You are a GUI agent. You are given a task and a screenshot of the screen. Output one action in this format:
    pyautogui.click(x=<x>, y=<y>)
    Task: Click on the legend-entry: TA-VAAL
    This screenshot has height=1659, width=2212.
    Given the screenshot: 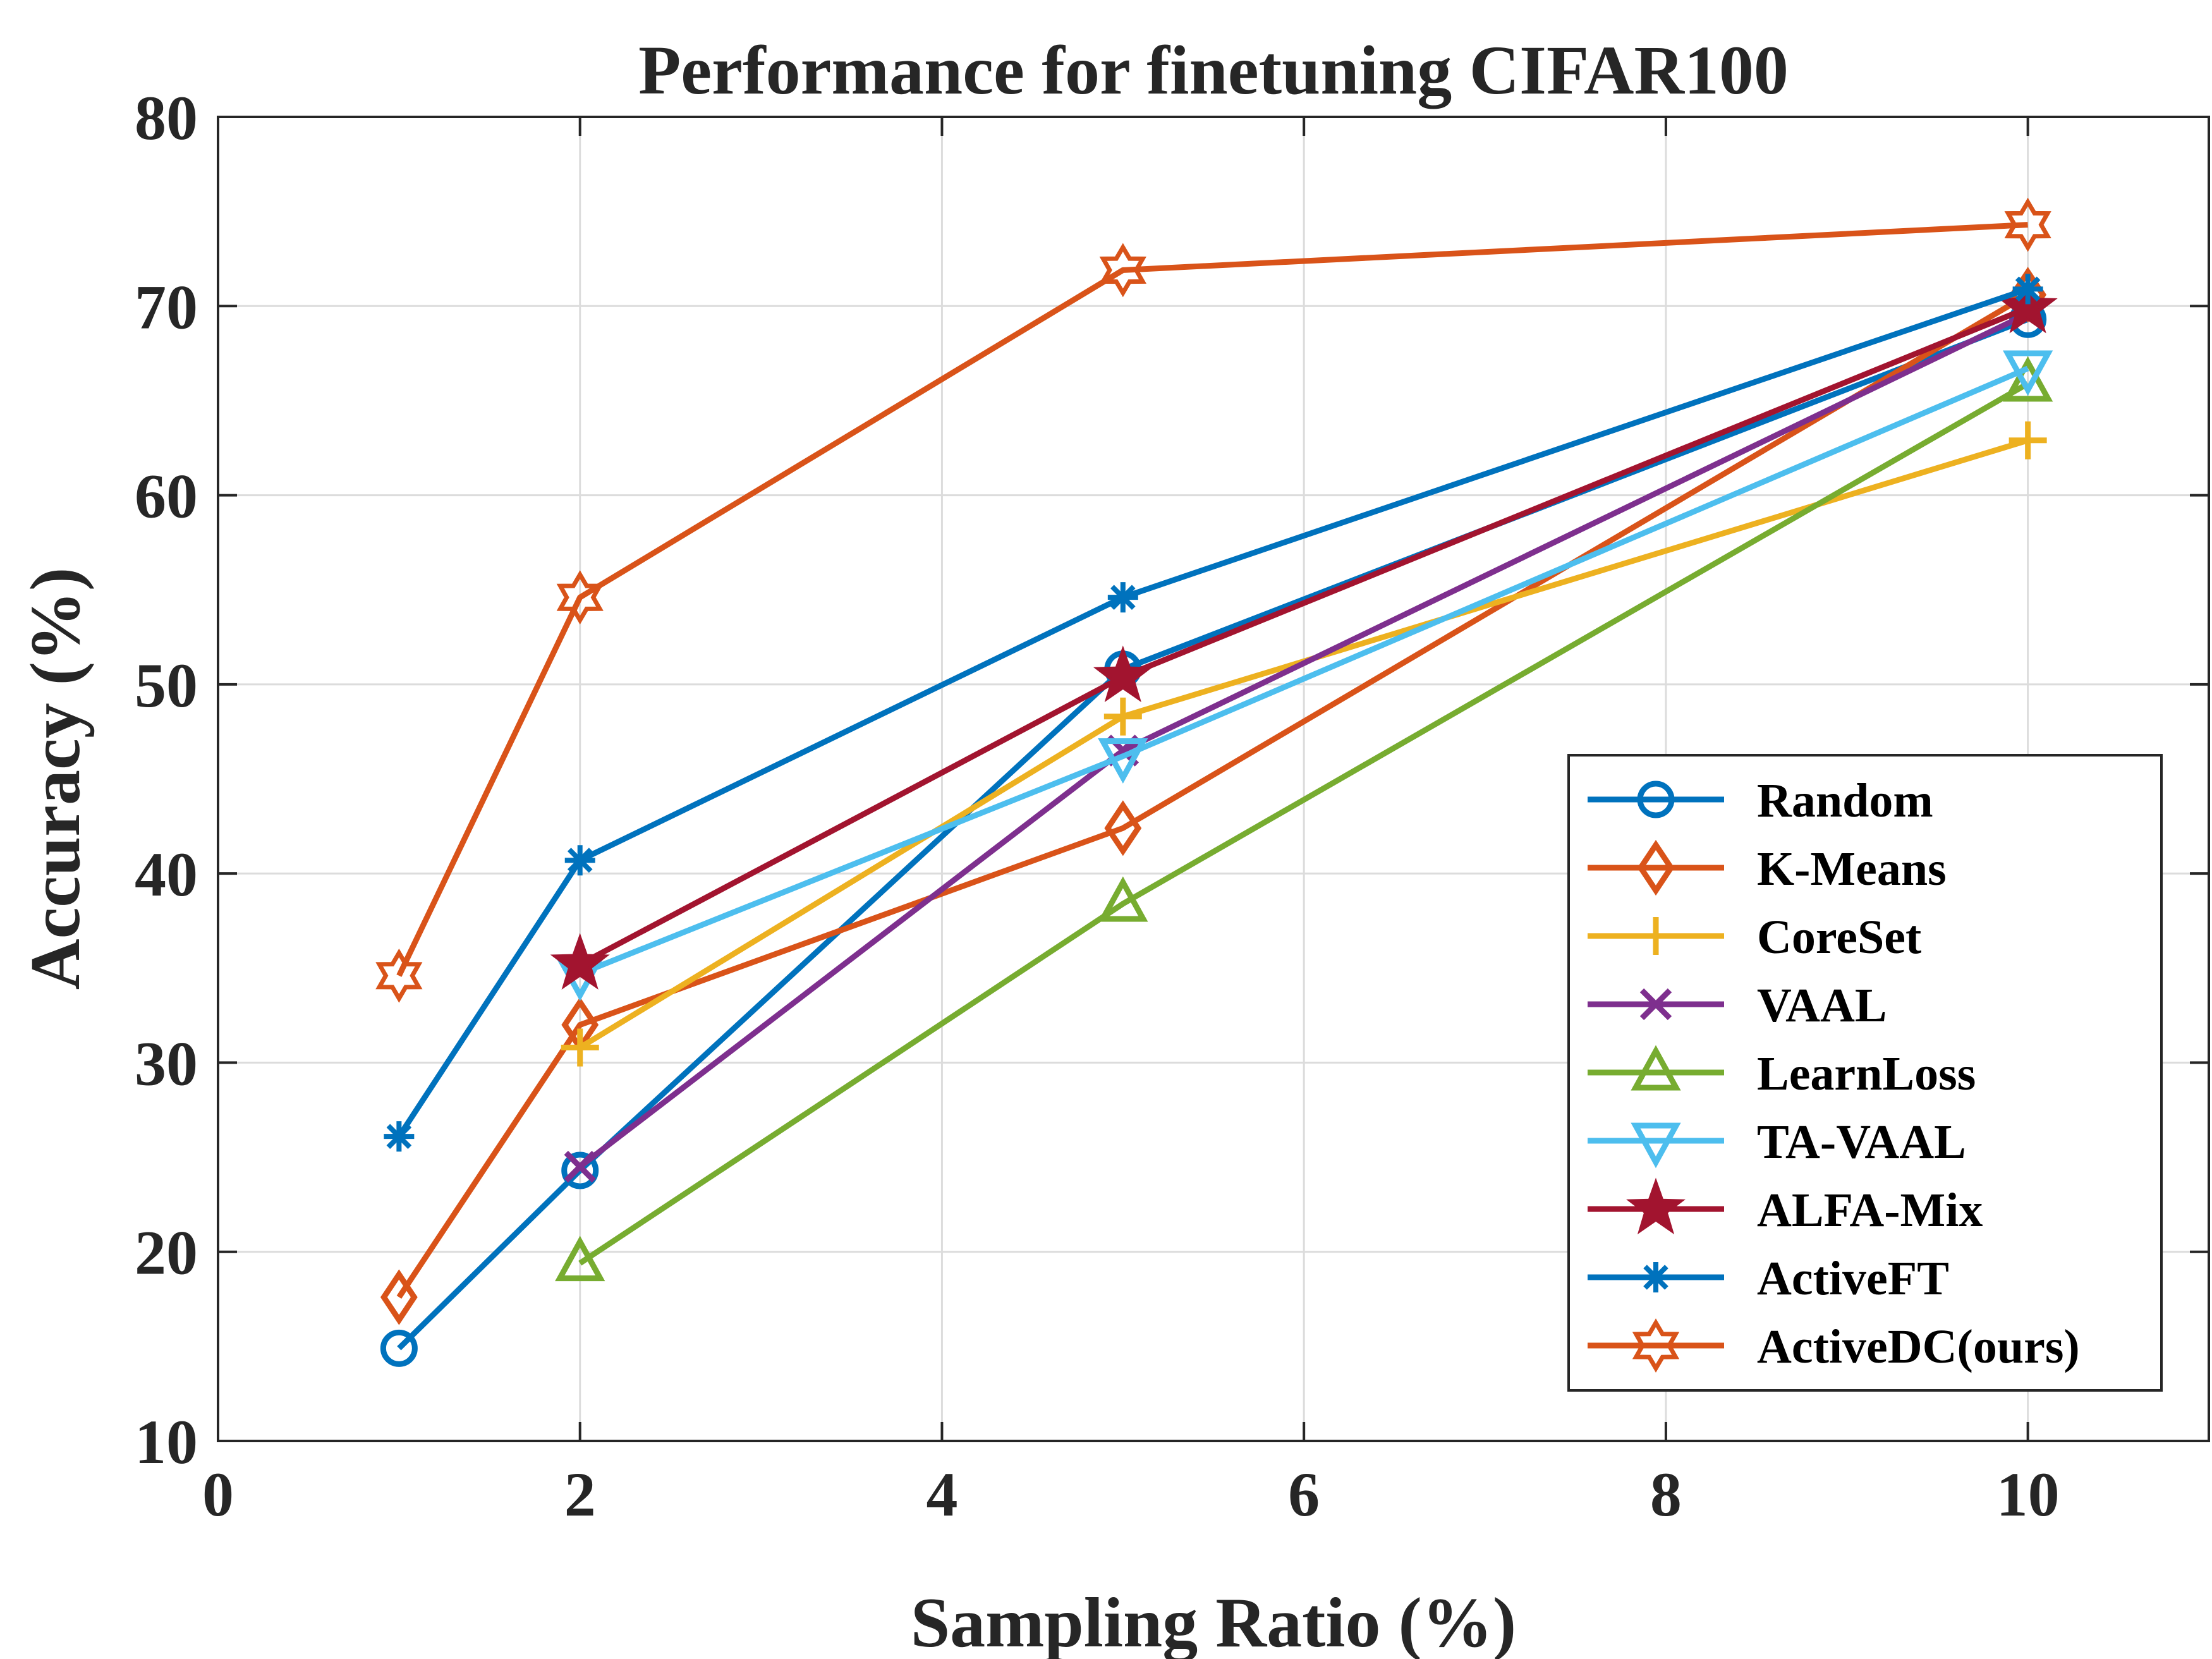 What is the action you would take?
    pyautogui.click(x=1777, y=1142)
    